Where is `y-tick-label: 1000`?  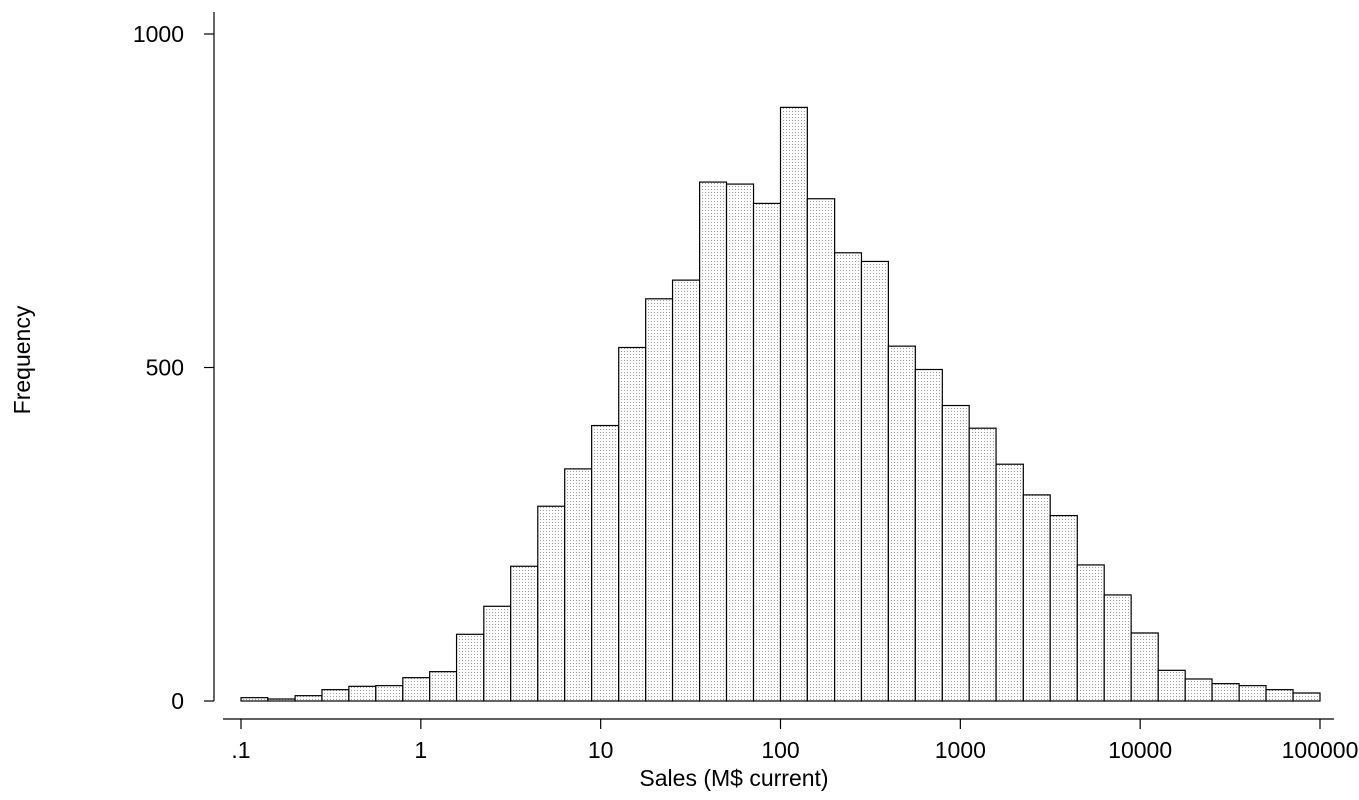 y-tick-label: 1000 is located at coordinates (158, 34).